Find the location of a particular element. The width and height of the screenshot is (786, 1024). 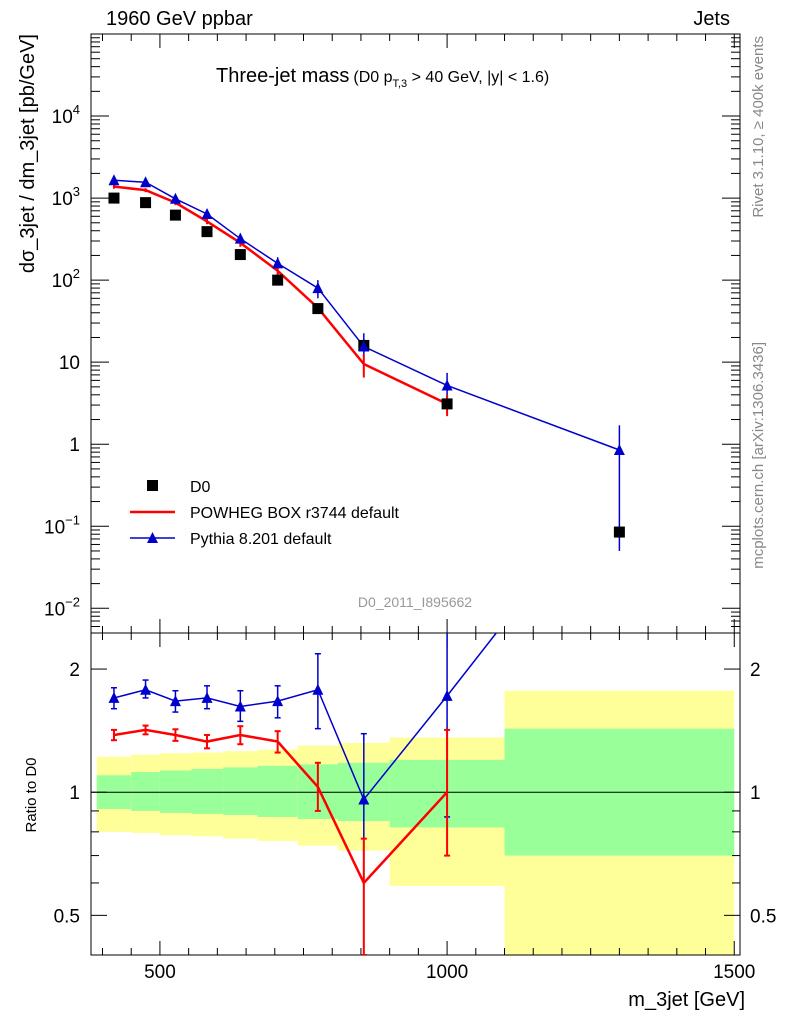

x-tick-label-2: 1500 is located at coordinates (734, 972).